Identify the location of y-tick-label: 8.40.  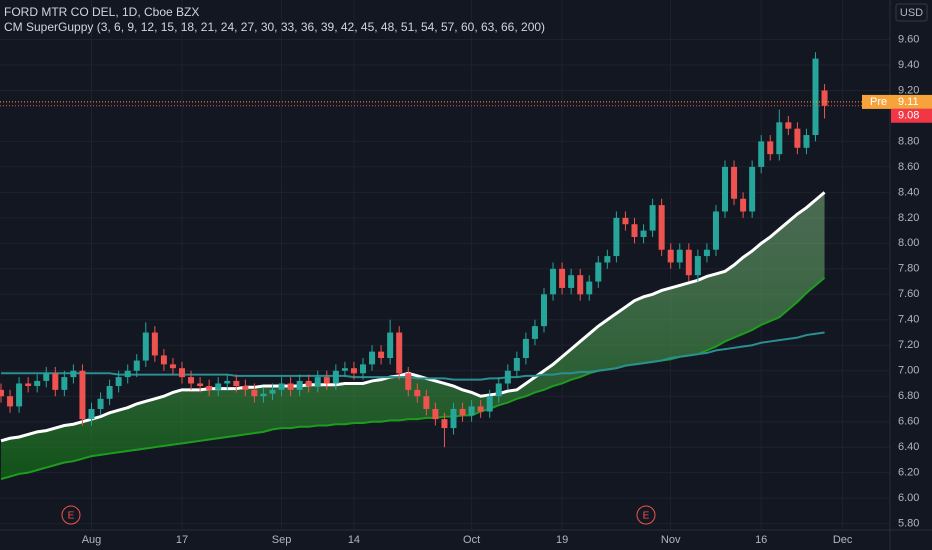
(908, 192).